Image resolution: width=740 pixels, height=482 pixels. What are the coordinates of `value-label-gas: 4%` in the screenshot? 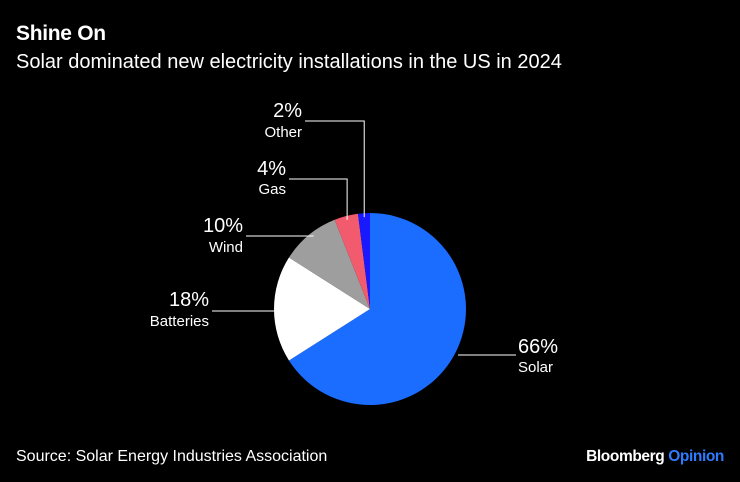 It's located at (271, 169).